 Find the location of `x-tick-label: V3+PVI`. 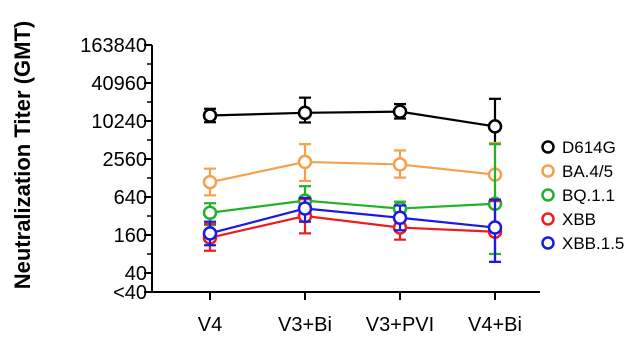

x-tick-label: V3+PVI is located at coordinates (400, 325).